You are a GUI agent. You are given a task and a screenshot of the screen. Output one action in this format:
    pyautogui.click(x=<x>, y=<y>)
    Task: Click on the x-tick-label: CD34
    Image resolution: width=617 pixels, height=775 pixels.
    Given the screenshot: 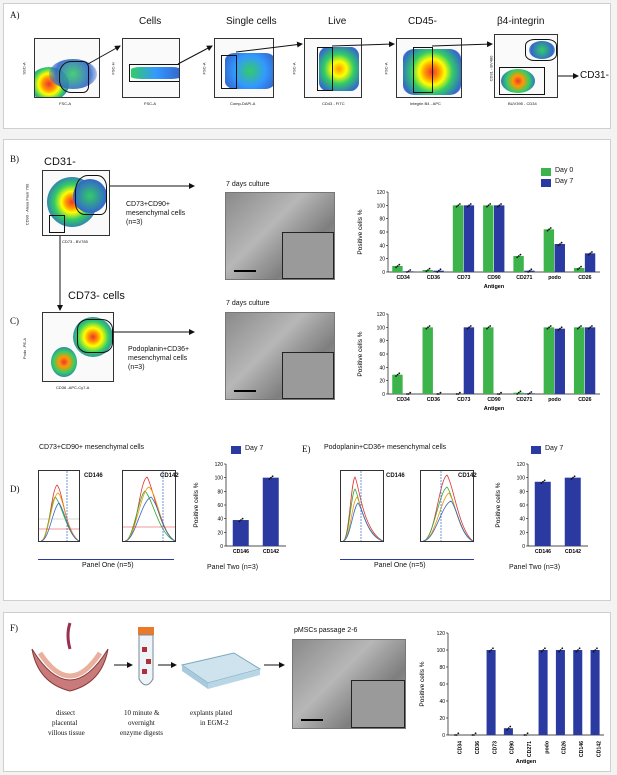 What is the action you would take?
    pyautogui.click(x=403, y=400)
    